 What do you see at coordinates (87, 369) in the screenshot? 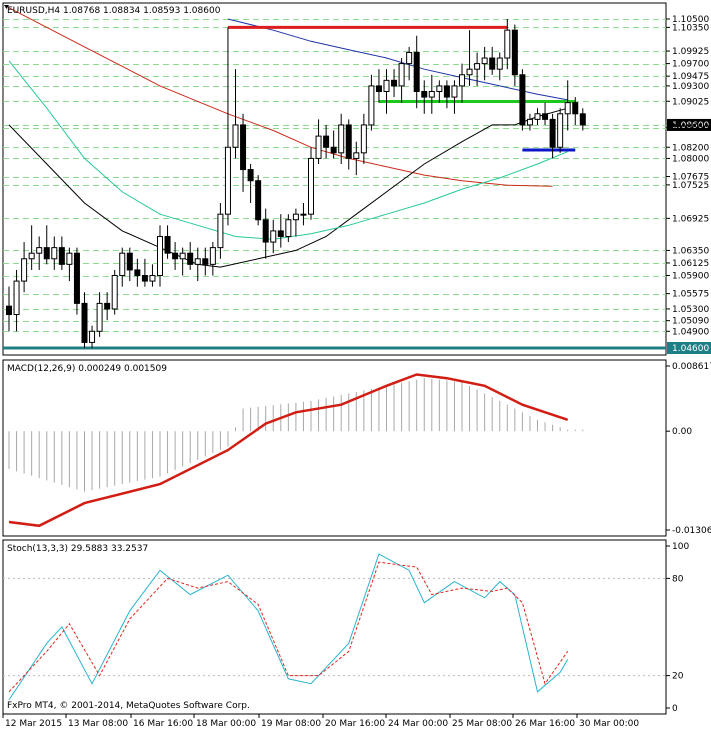
I see `macd-title: MACD(12,26,9) 0.000249 0.001509` at bounding box center [87, 369].